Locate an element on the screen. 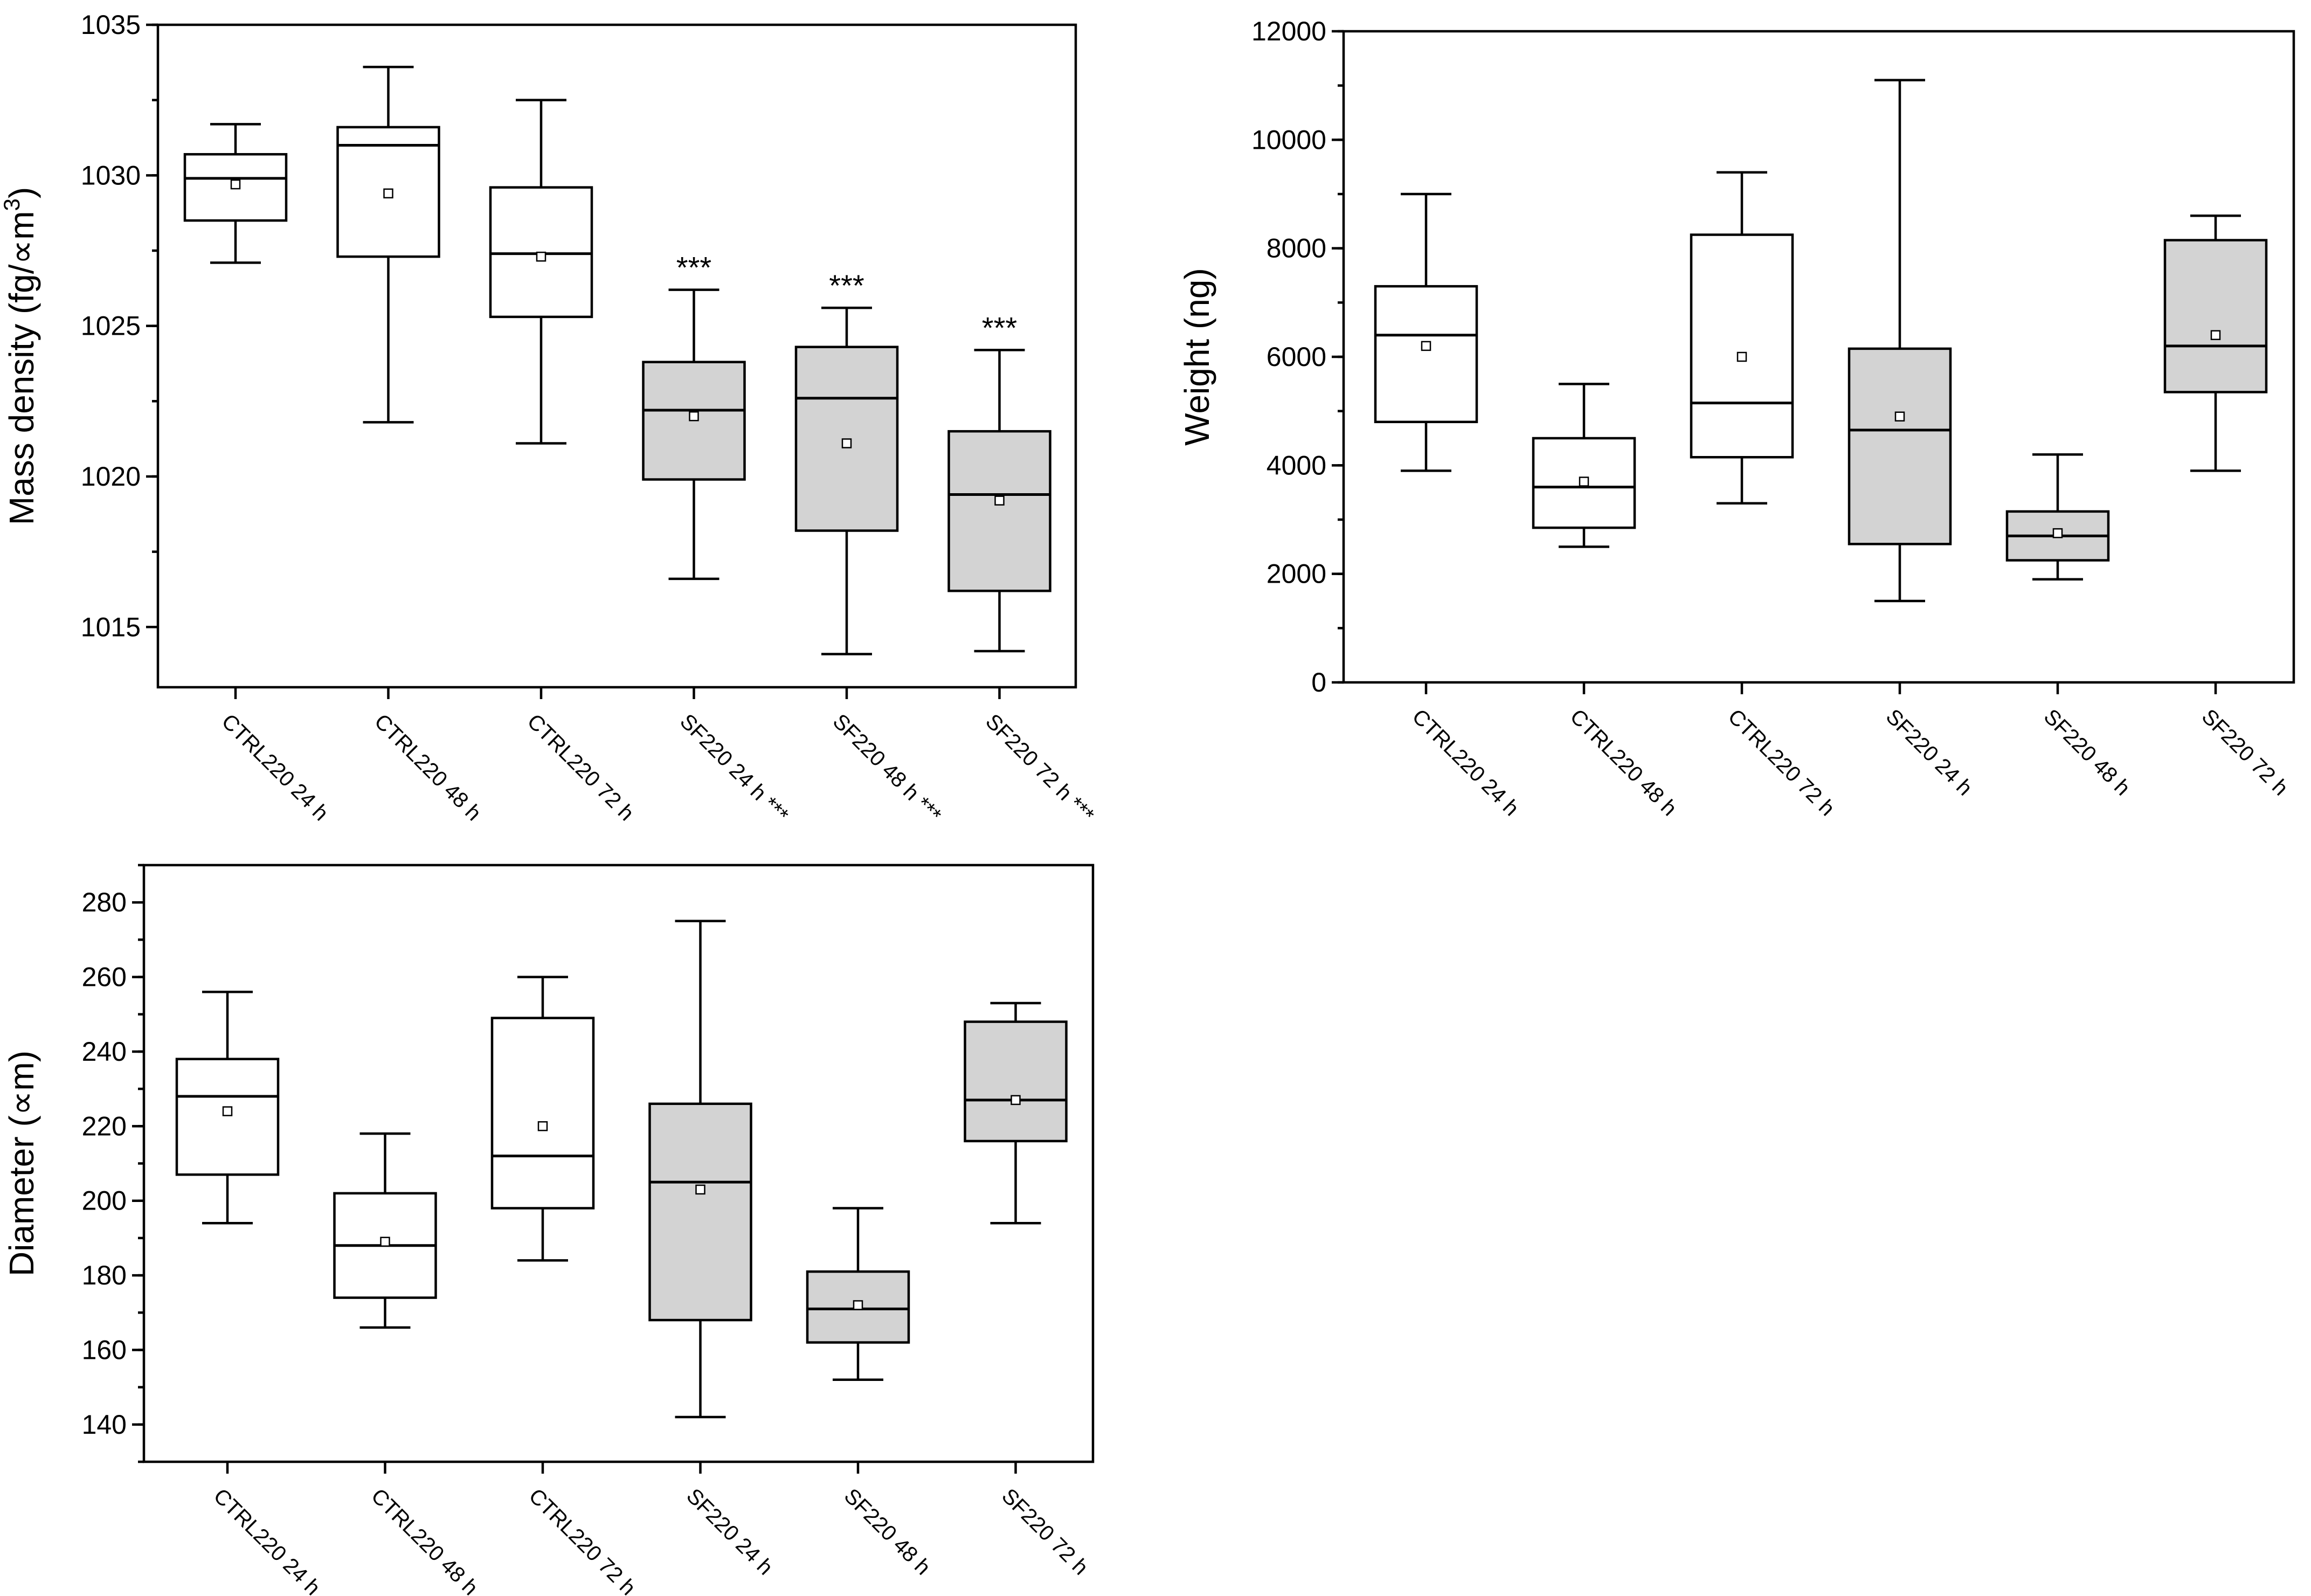  y-tick-label: 12000 is located at coordinates (1288, 31).